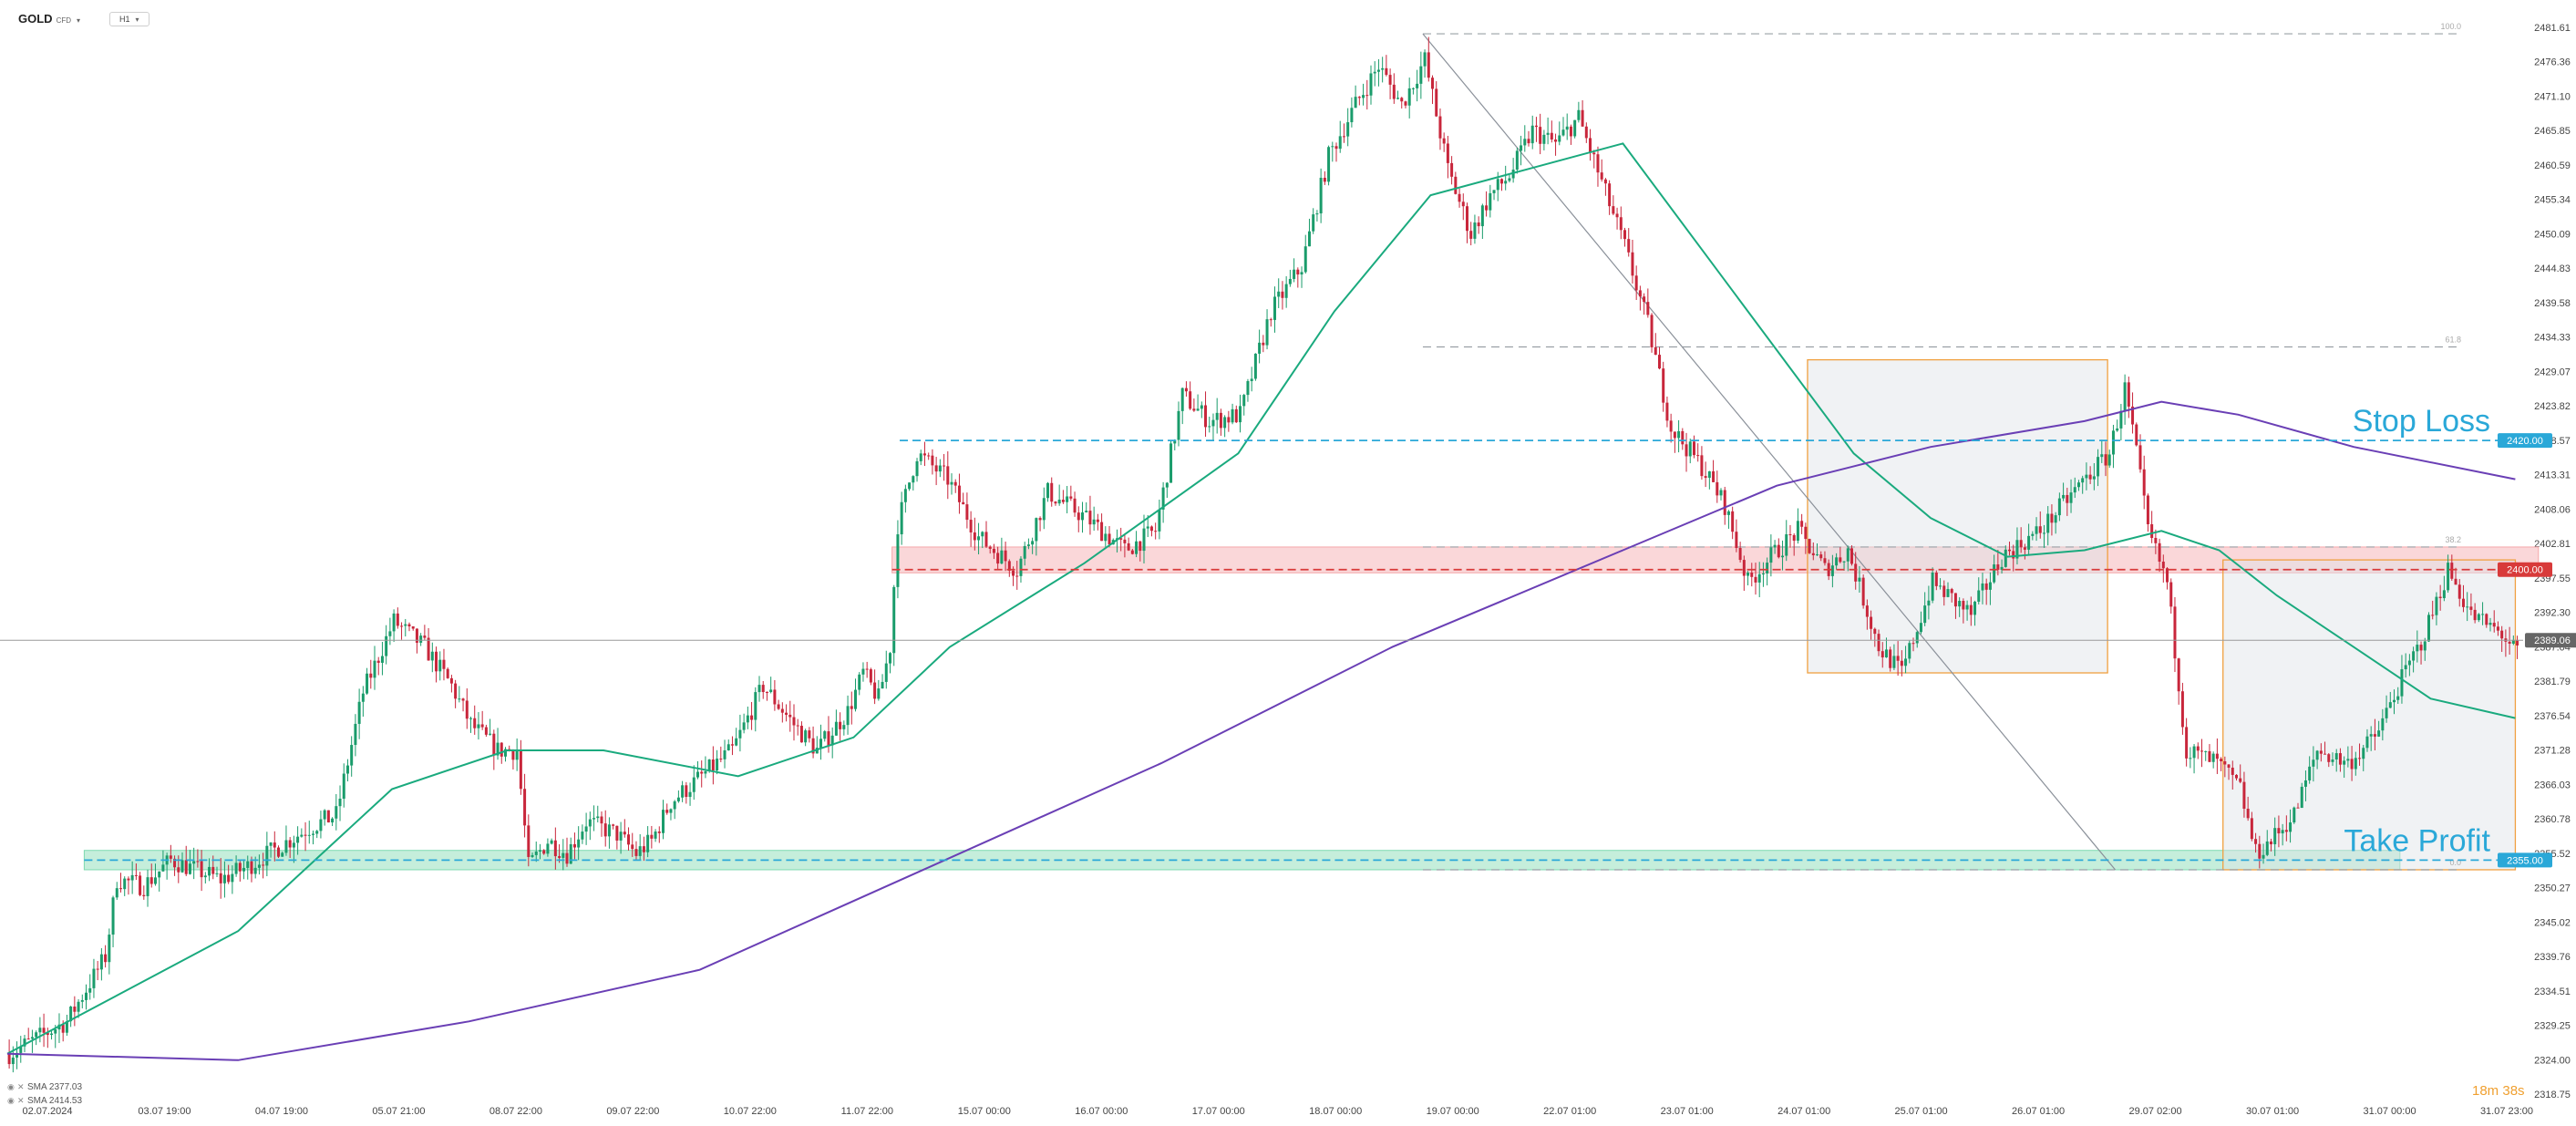 This screenshot has width=2576, height=1126. I want to click on y-tick-label: 2339.76, so click(2552, 957).